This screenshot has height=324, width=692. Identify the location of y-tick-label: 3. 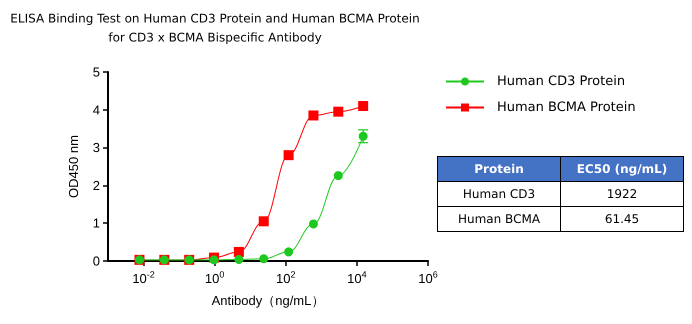
(96, 148).